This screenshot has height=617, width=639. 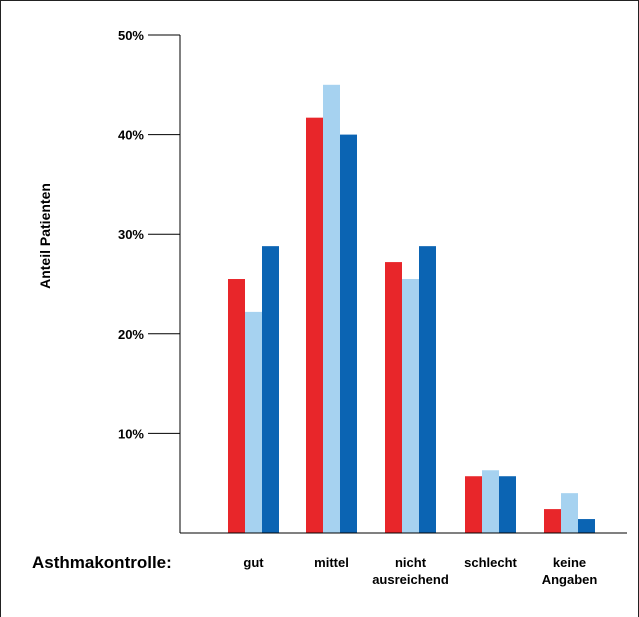 What do you see at coordinates (410, 571) in the screenshot?
I see `x-category-label: nicht ausreichend` at bounding box center [410, 571].